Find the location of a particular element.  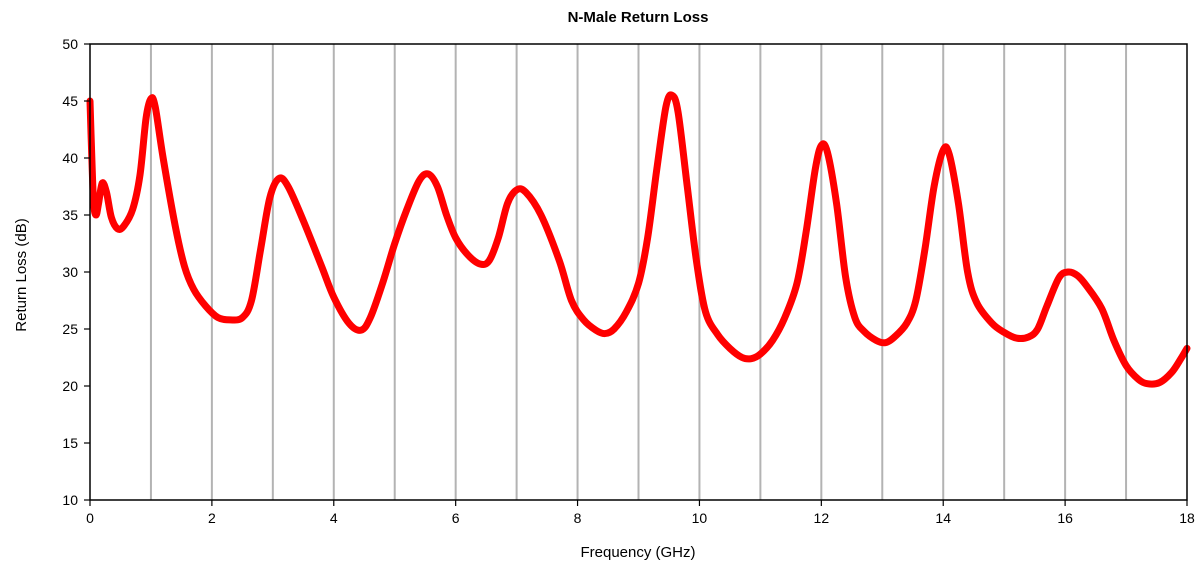

y-tick-label: 40 is located at coordinates (70, 158).